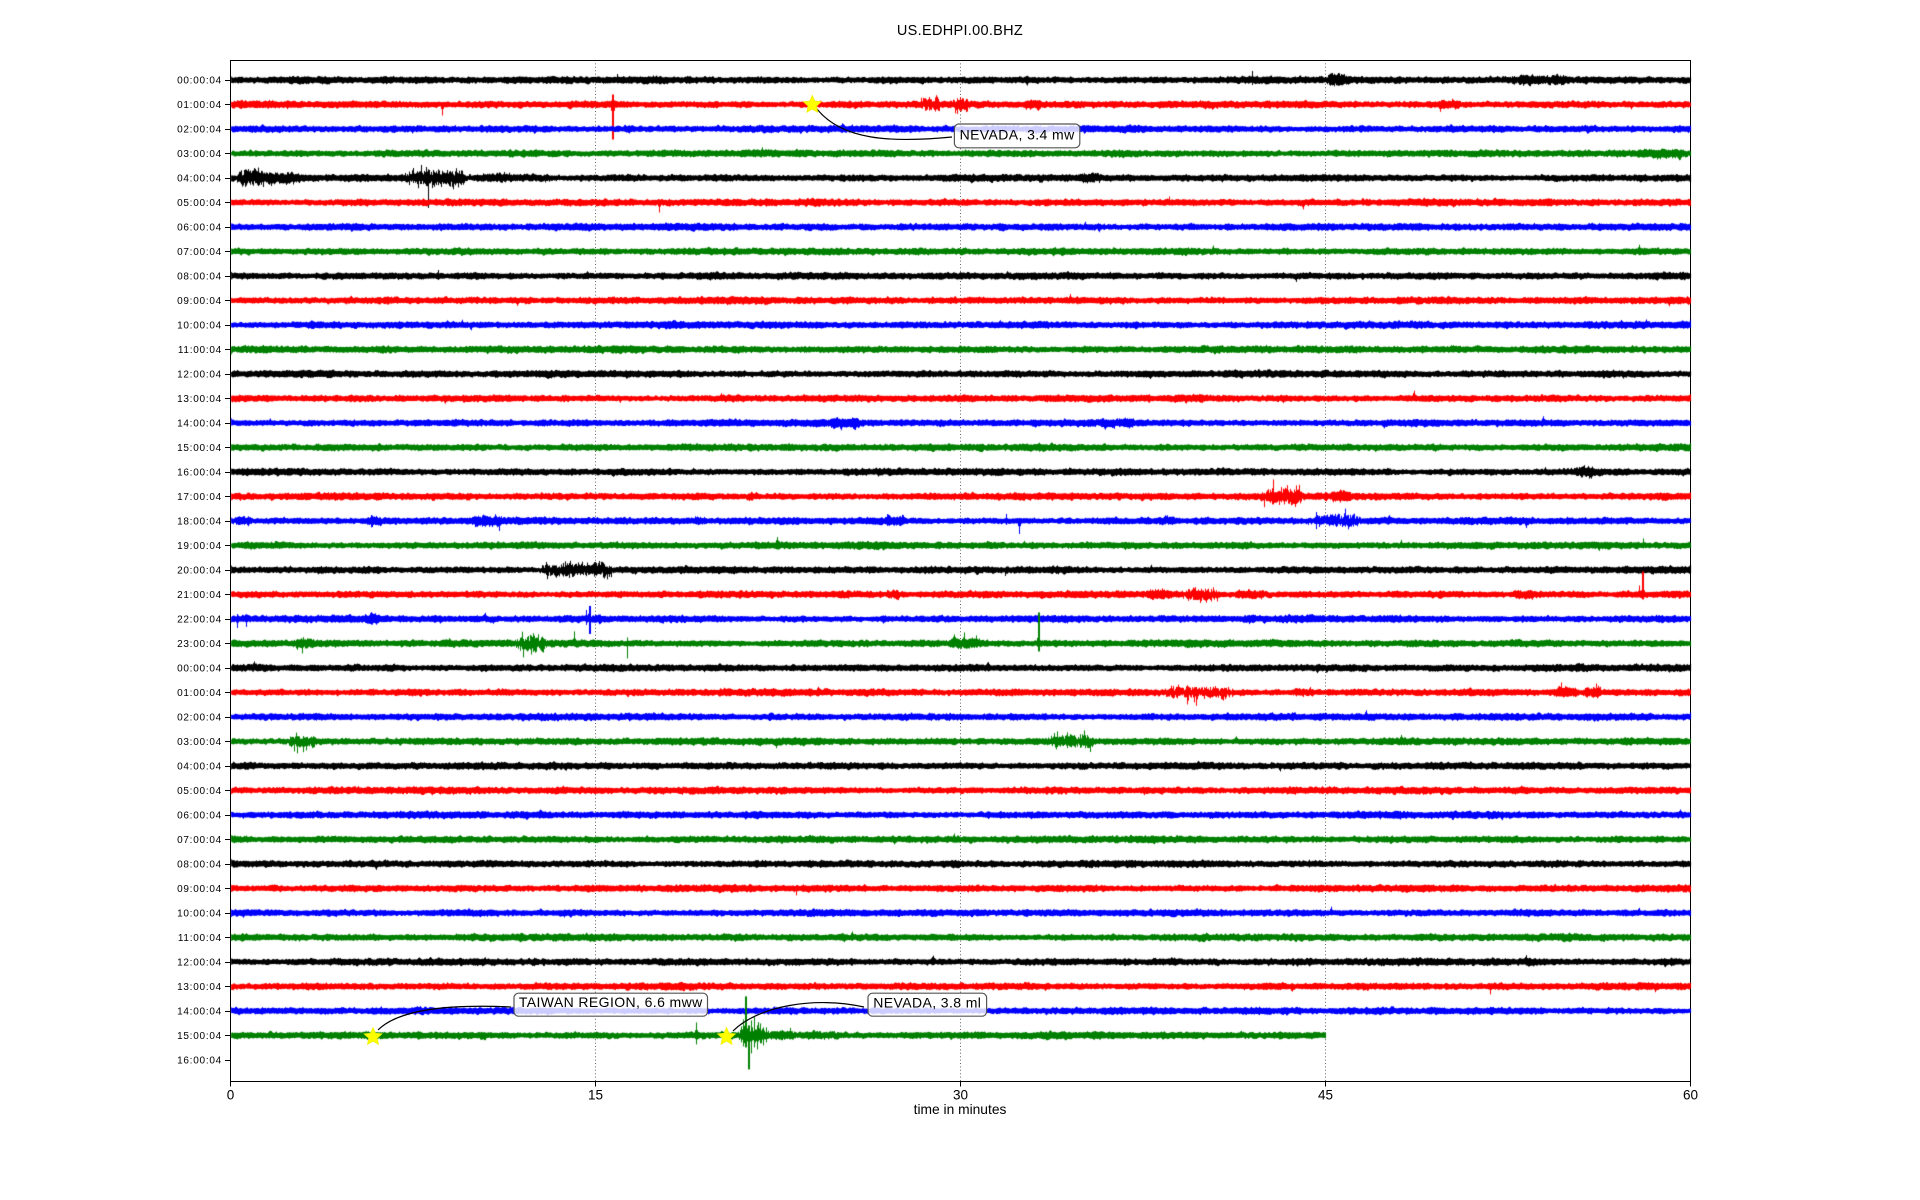 The height and width of the screenshot is (1200, 1920). What do you see at coordinates (611, 1002) in the screenshot?
I see `svg-text: TAIWAN REGION, 6.6 mww` at bounding box center [611, 1002].